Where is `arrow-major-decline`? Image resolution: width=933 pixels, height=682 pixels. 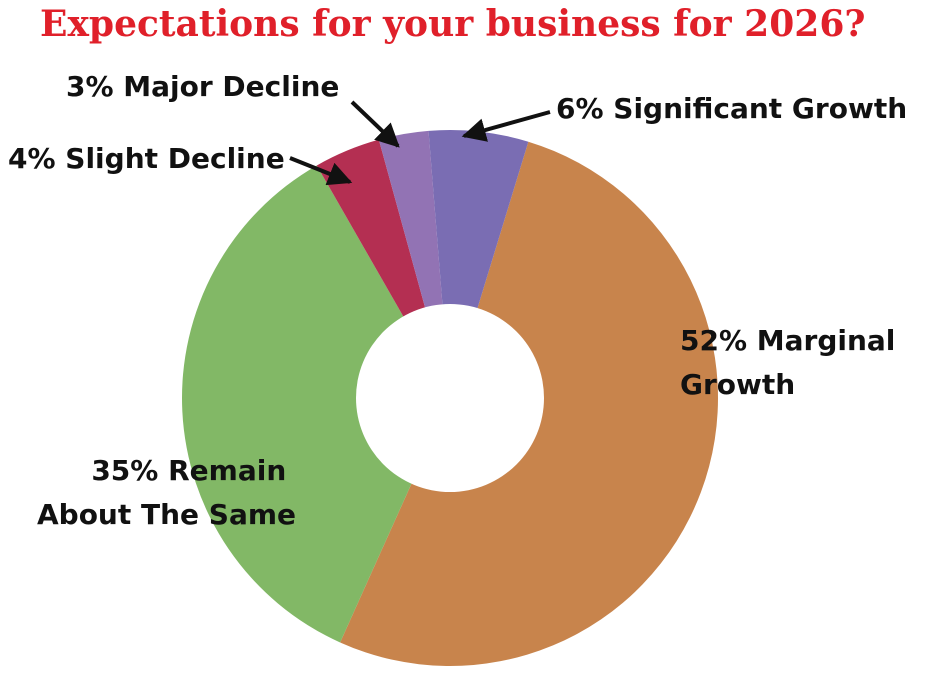
arrow-major-decline is located at coordinates (375, 124).